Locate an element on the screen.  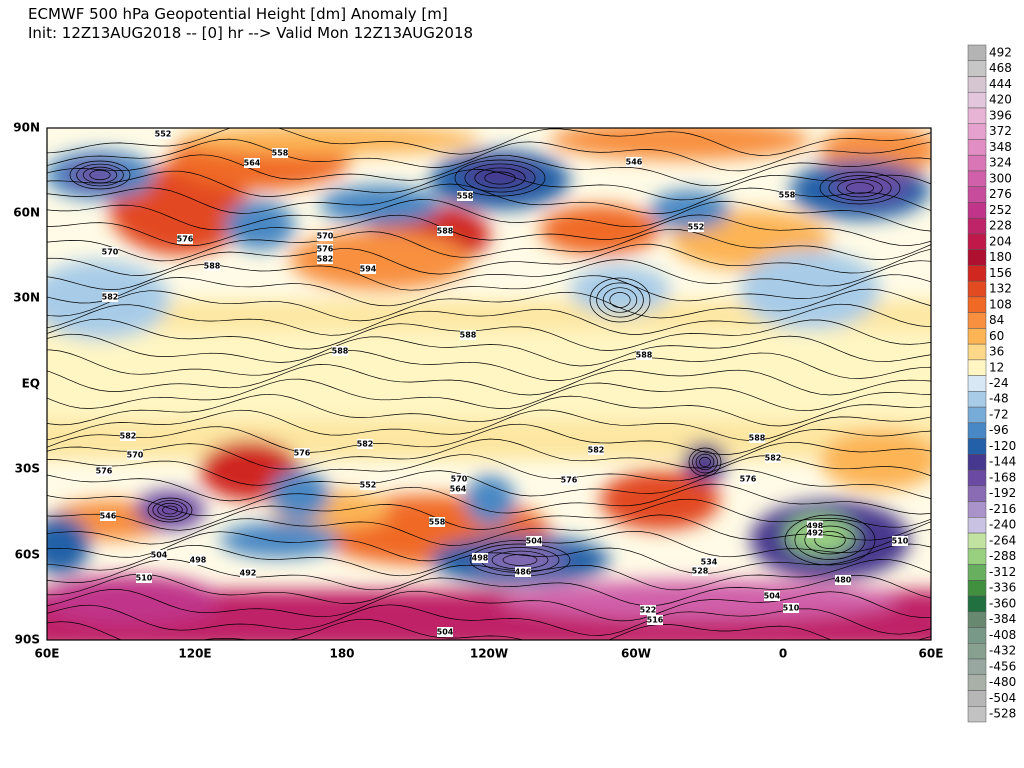
contour-label: 522 is located at coordinates (648, 610).